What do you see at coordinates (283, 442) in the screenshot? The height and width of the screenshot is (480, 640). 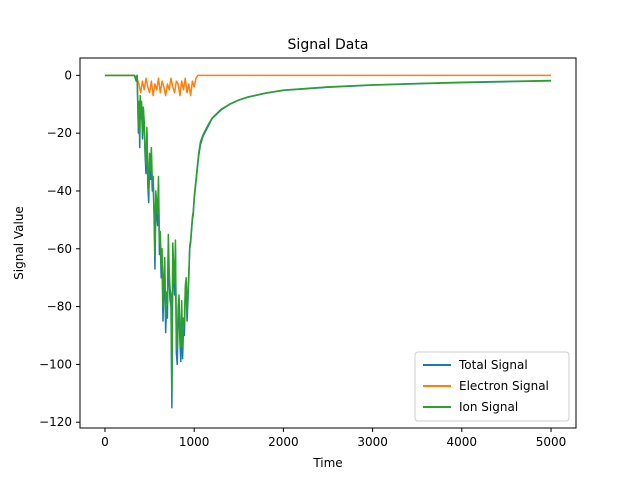 I see `x-tick-label: 2000` at bounding box center [283, 442].